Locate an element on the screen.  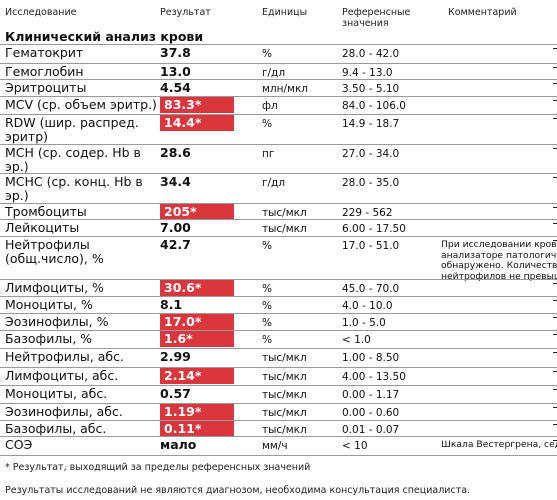
comment-line: При исследовании крови н is located at coordinates (499, 245).